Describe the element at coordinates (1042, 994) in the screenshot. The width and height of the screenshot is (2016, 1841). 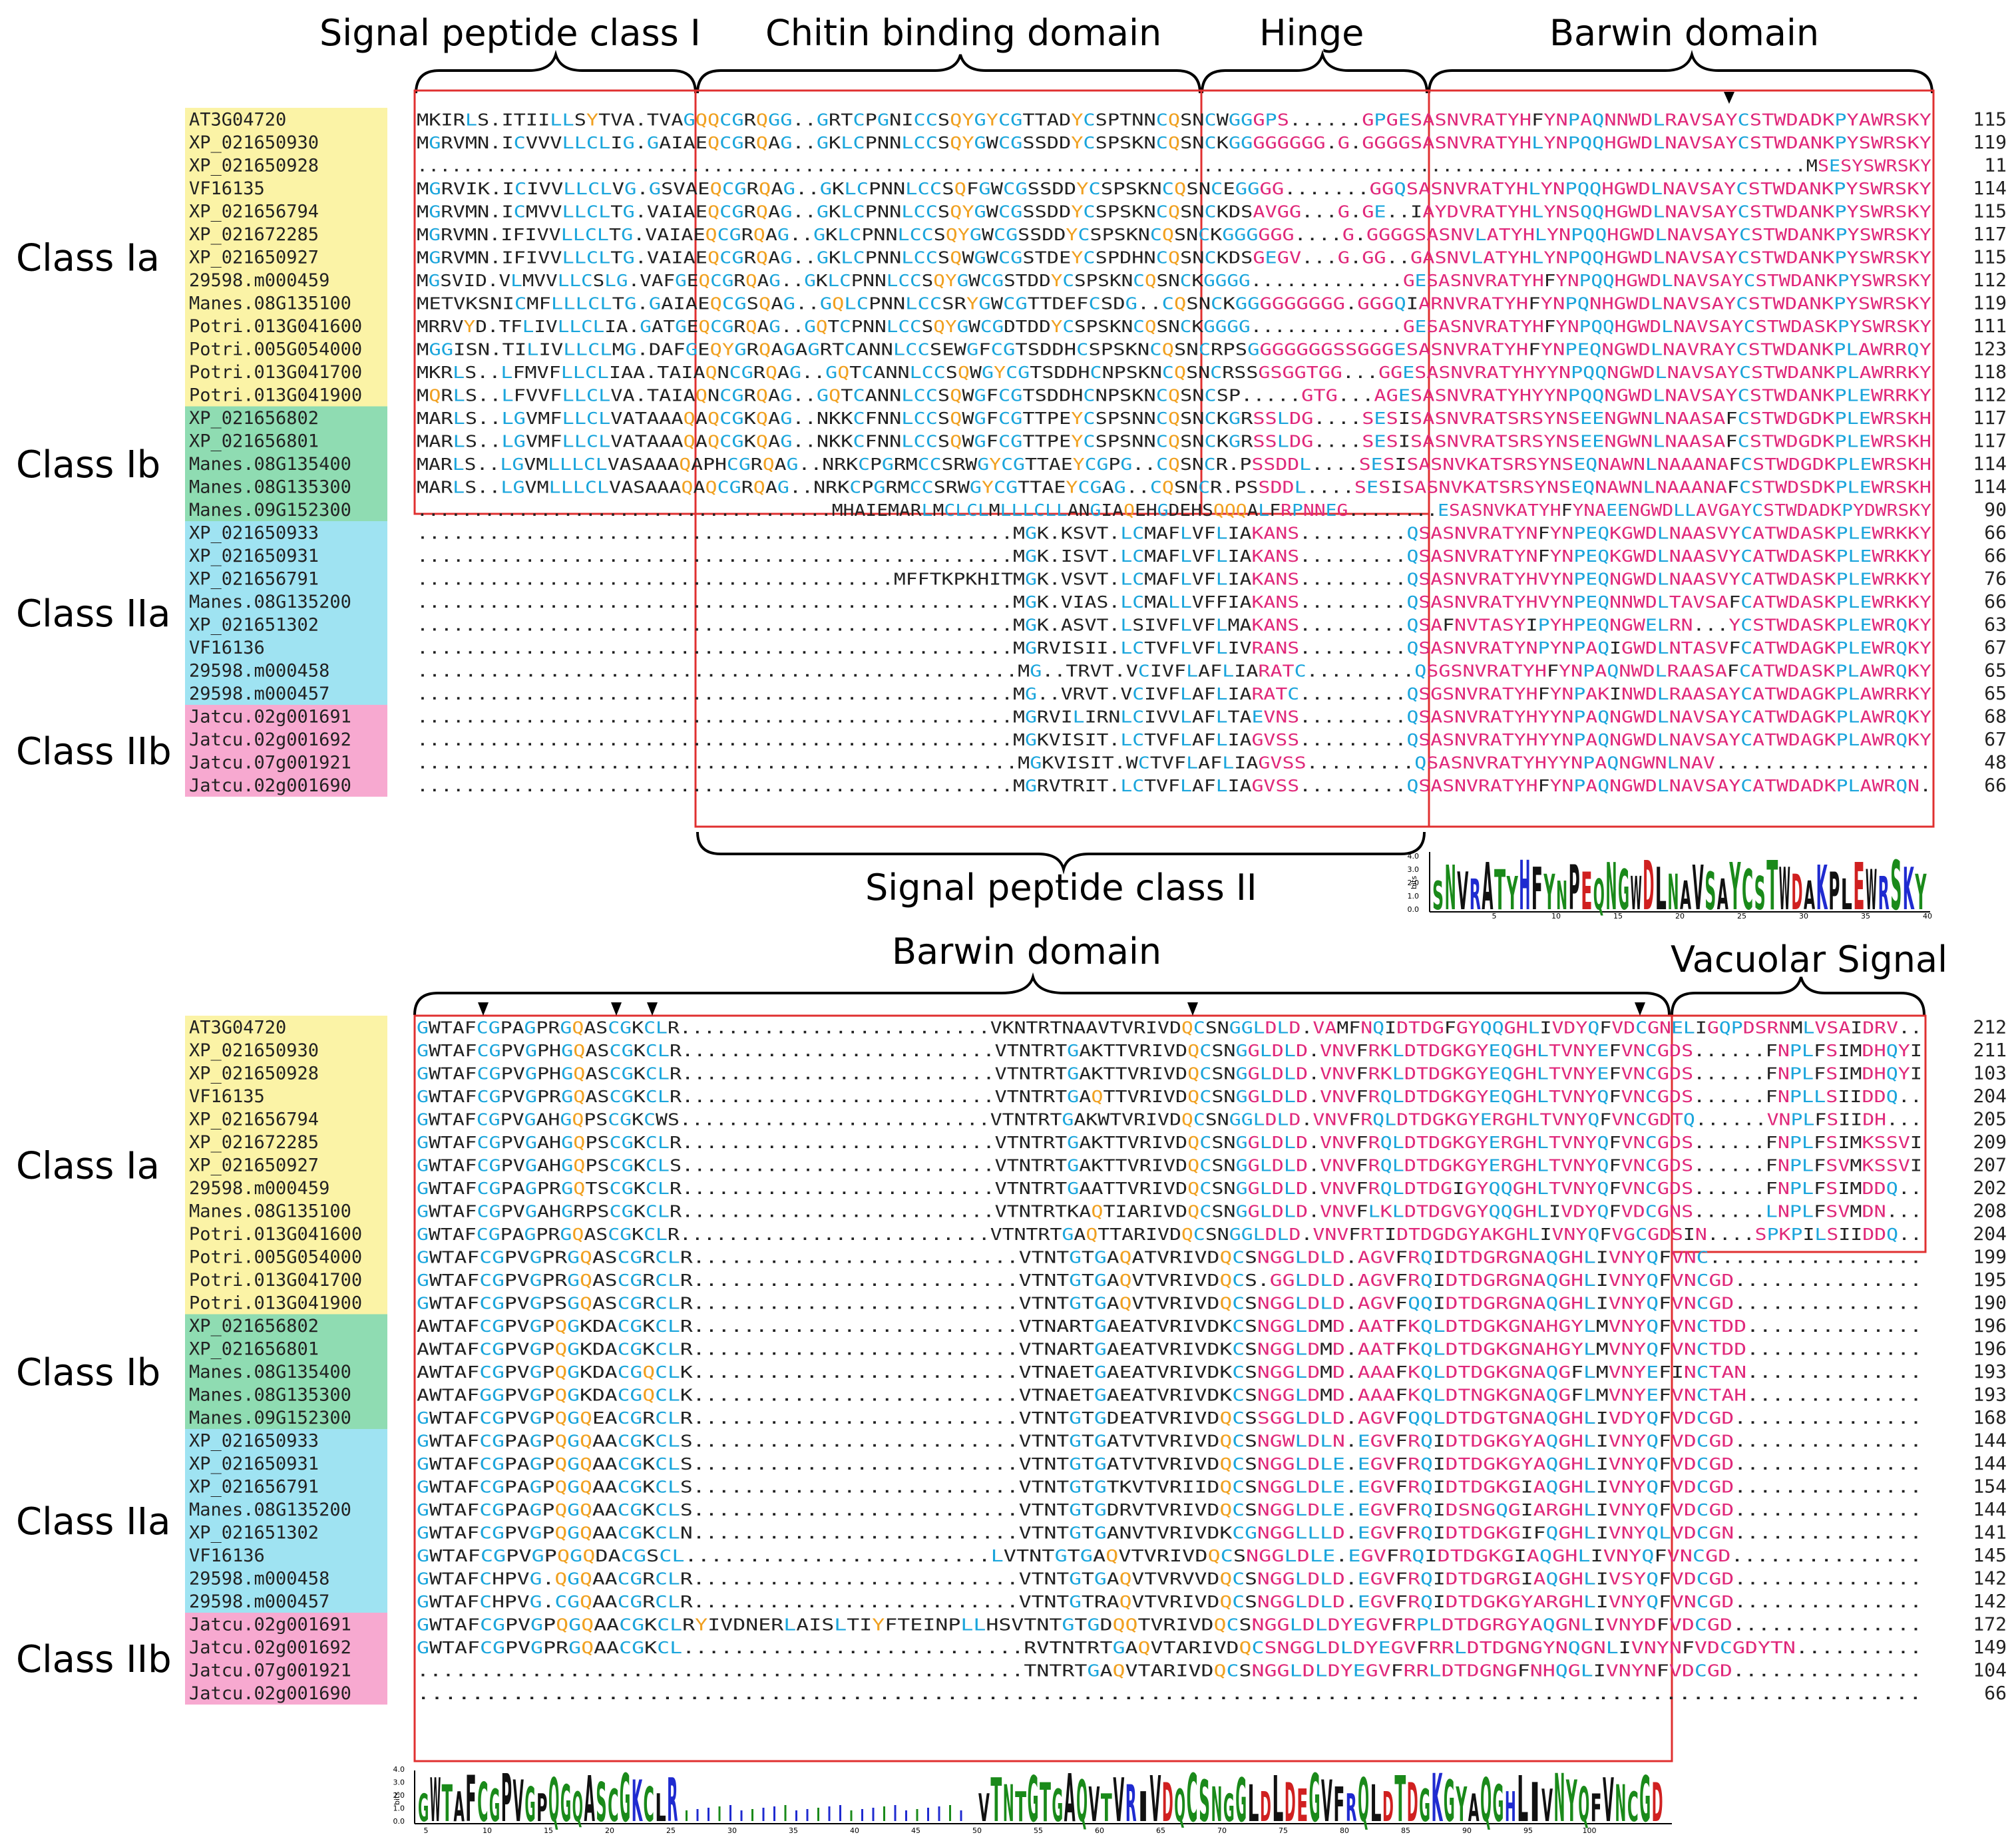
I see `brace-barwin2` at that location.